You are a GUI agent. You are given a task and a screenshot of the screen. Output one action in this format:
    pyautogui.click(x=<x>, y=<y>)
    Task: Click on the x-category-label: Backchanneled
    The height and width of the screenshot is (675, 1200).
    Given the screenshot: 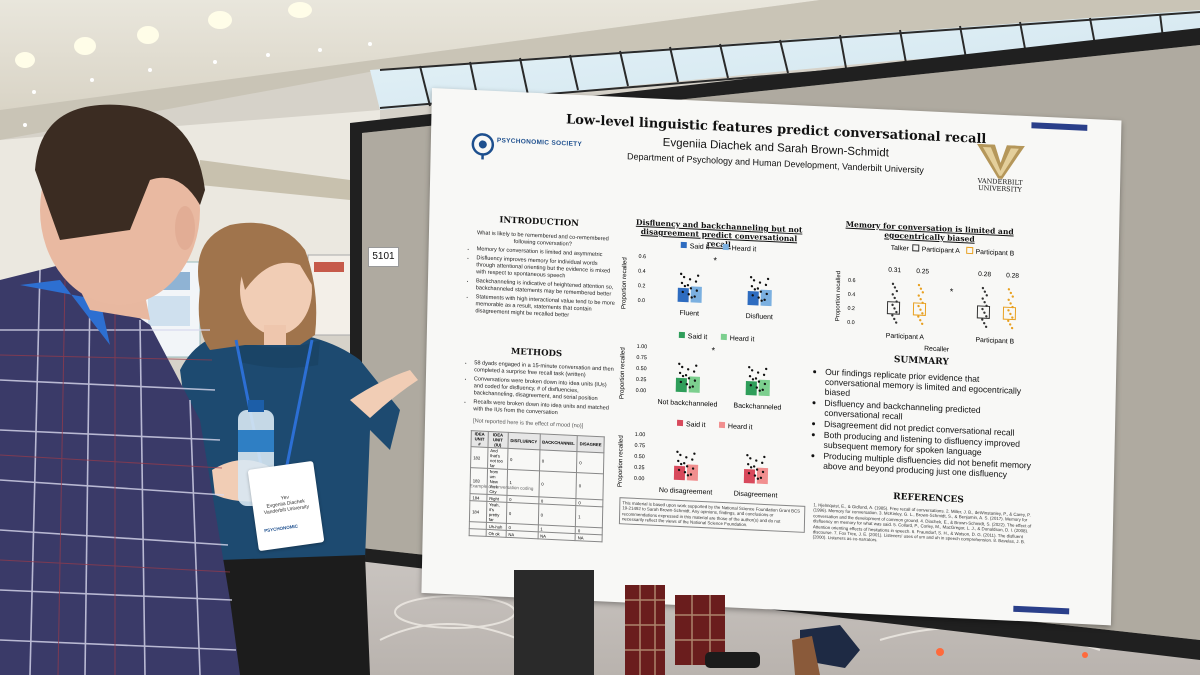 What is the action you would take?
    pyautogui.click(x=757, y=406)
    